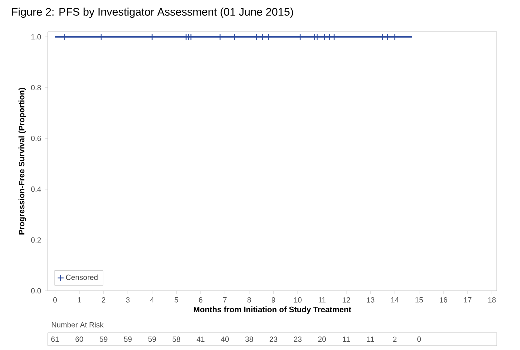 Image resolution: width=520 pixels, height=350 pixels. I want to click on chart-title: Figure 2: PFS by Investigator Assessment (01 June 2015), so click(153, 13).